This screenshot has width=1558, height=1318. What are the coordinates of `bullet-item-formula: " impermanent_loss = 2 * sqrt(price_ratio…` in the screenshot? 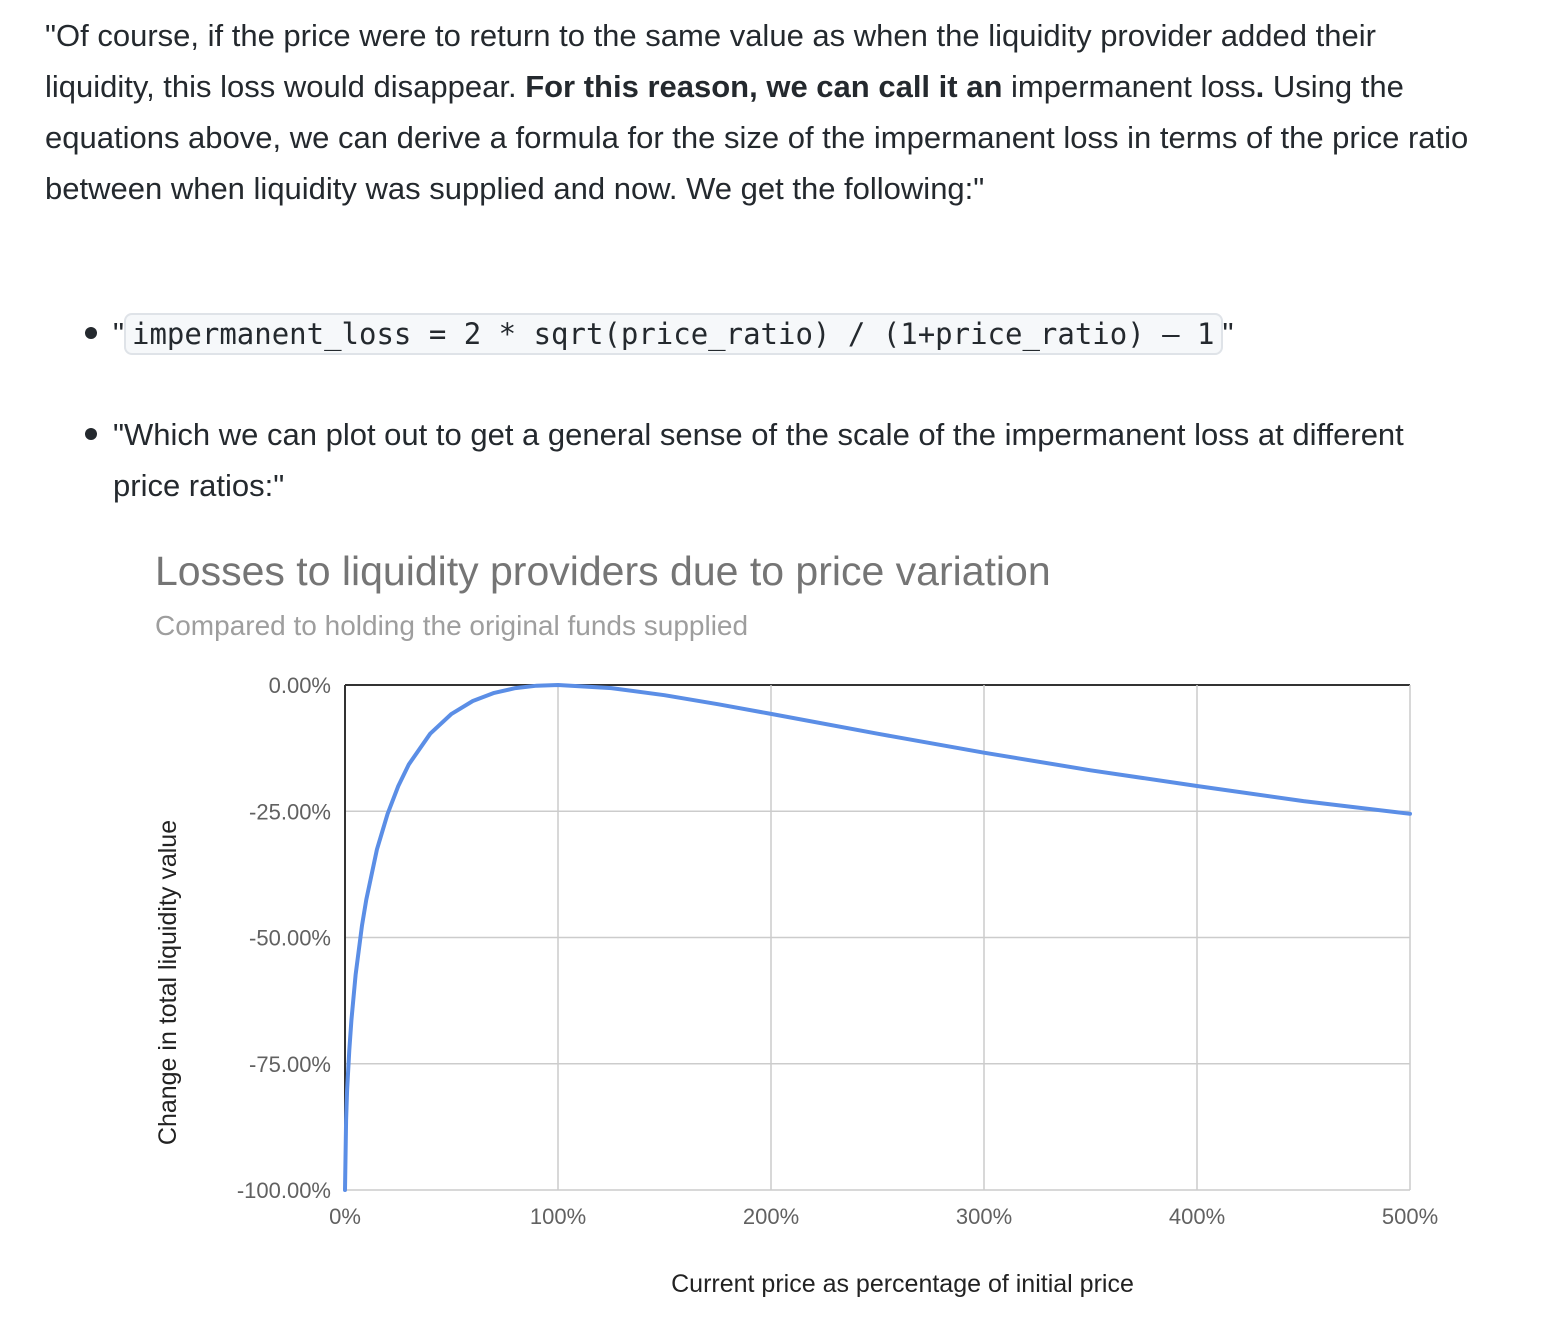 It's located at (755, 334).